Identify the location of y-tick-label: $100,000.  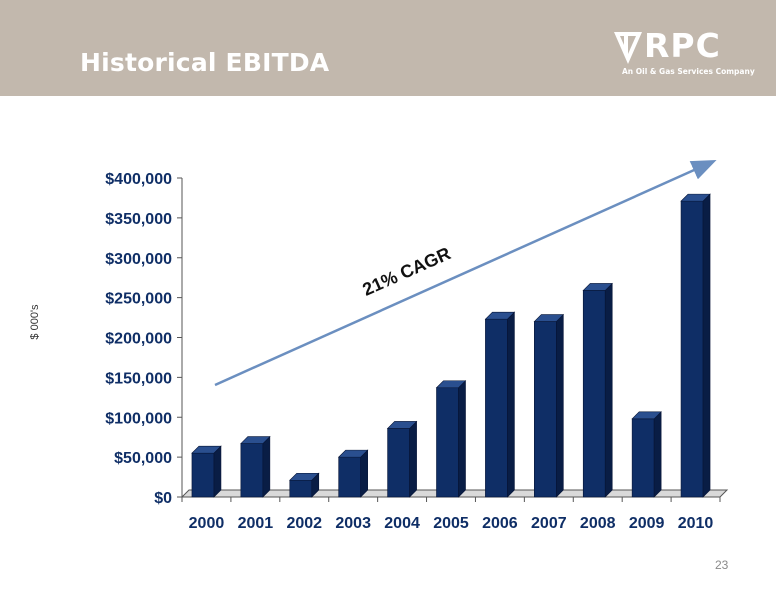
(138, 418).